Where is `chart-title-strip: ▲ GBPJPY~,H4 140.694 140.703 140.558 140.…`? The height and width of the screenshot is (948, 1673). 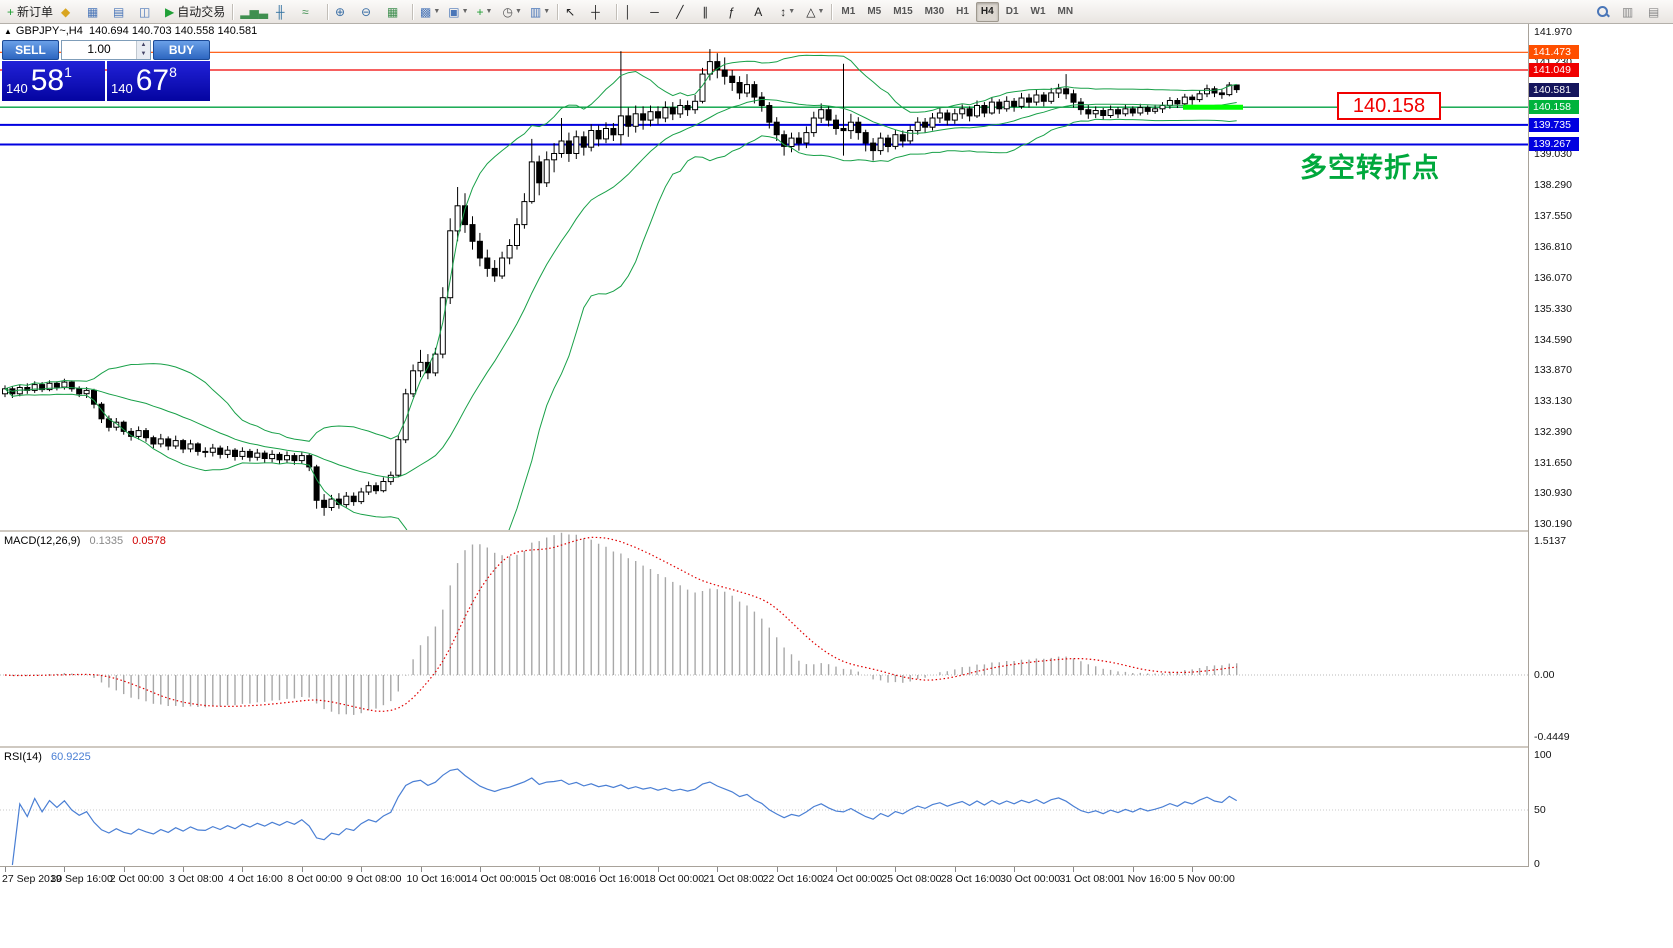
chart-title-strip: ▲ GBPJPY~,H4 140.694 140.703 140.558 140.… is located at coordinates (764, 31).